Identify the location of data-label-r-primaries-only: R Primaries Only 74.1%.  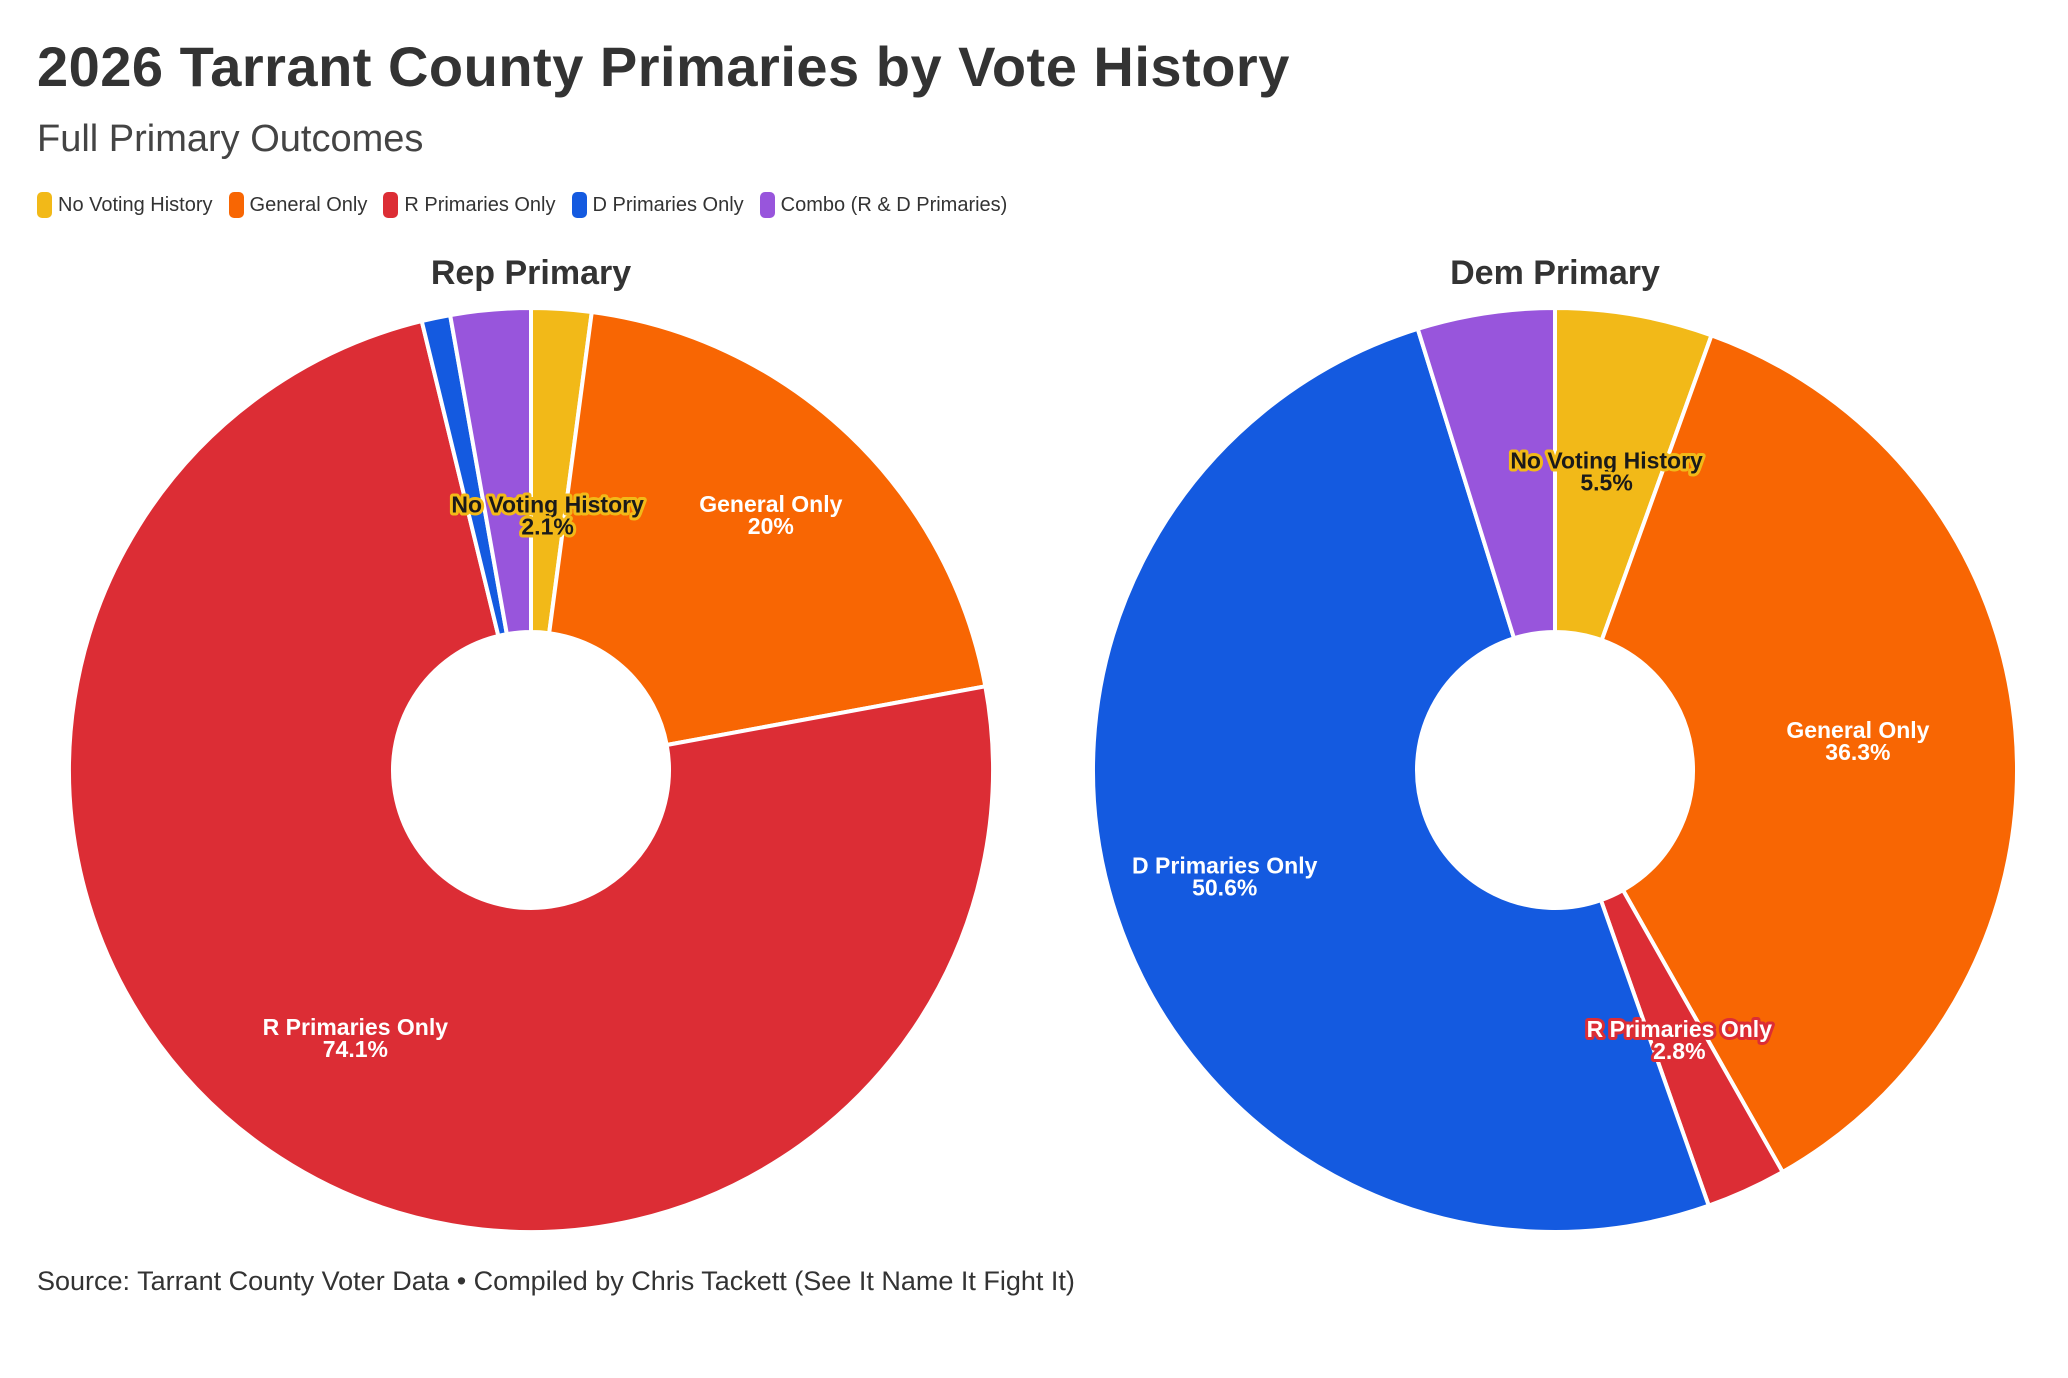
(356, 1038).